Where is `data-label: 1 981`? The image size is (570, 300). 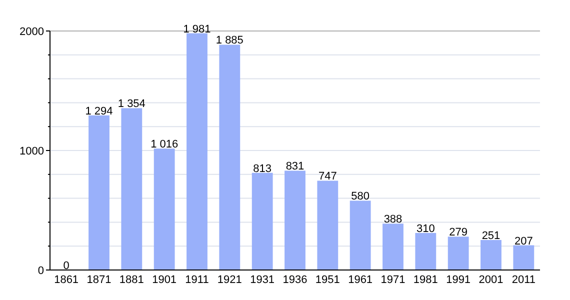
data-label: 1 981 is located at coordinates (197, 29).